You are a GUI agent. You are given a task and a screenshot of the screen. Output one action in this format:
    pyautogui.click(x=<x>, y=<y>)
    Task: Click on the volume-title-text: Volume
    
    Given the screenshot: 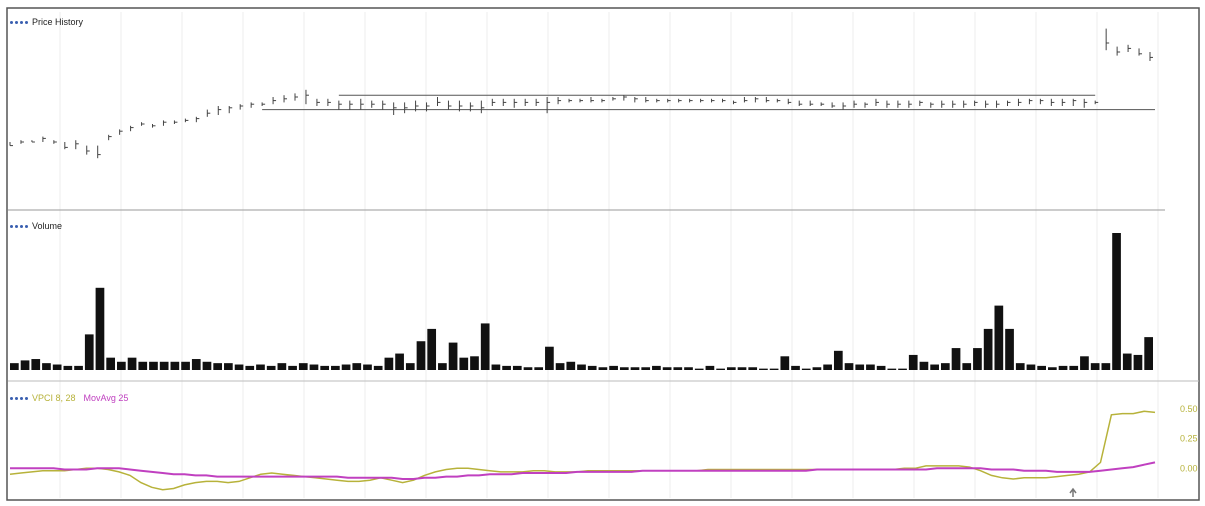 What is the action you would take?
    pyautogui.click(x=47, y=226)
    